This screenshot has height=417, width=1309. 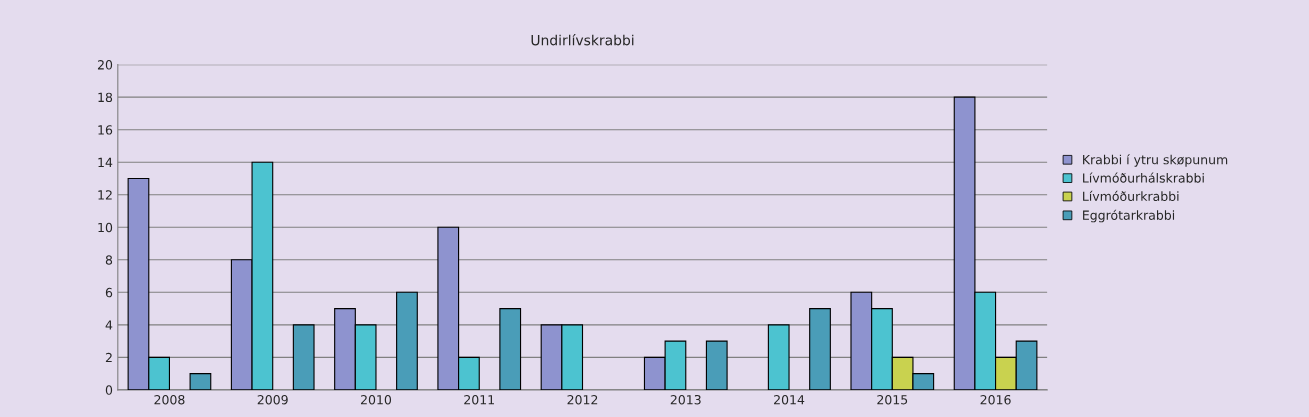 What do you see at coordinates (108, 357) in the screenshot?
I see `y-tick-label: 2` at bounding box center [108, 357].